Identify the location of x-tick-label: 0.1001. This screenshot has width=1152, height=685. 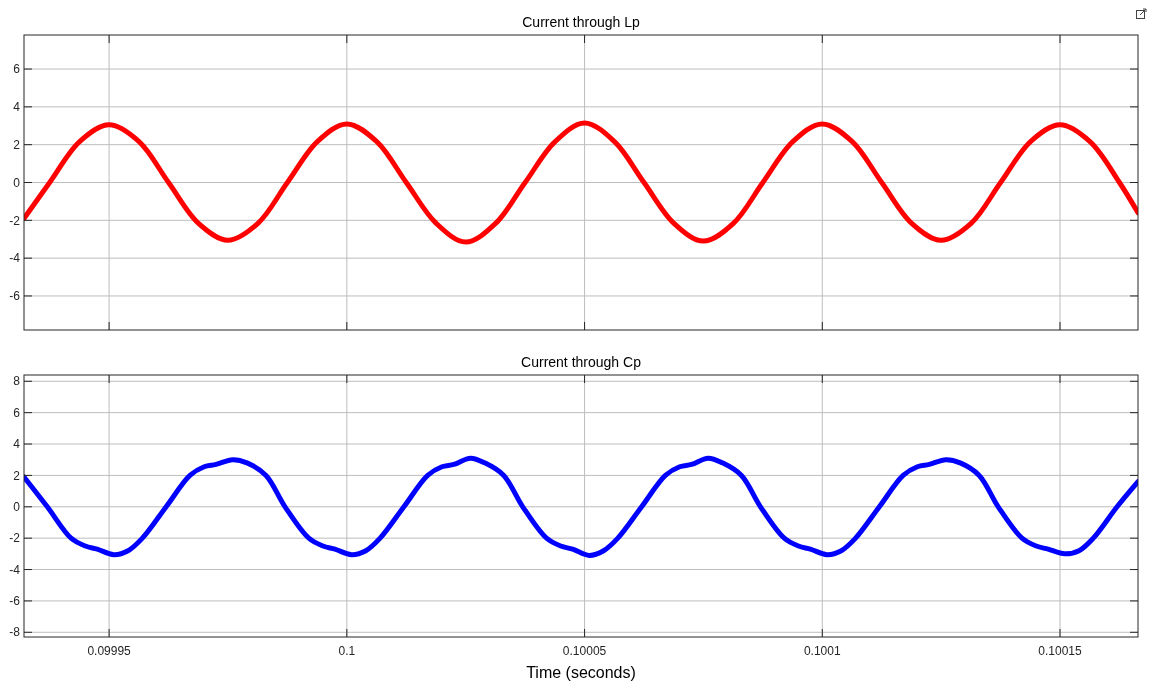
(822, 651).